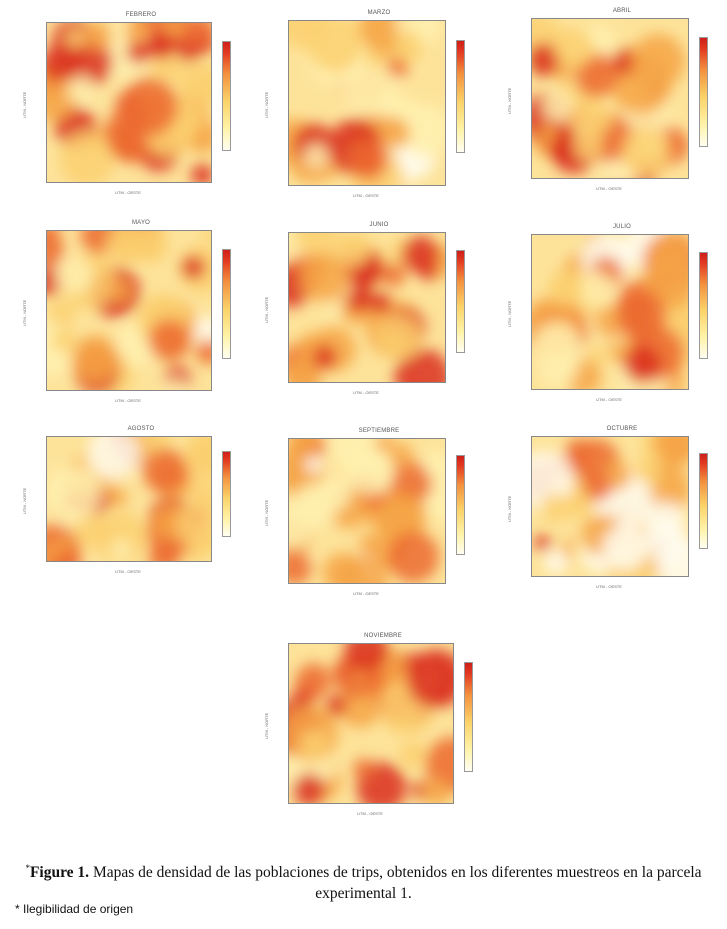 The image size is (727, 929). I want to click on map-title: SEPTIEMBRE, so click(379, 431).